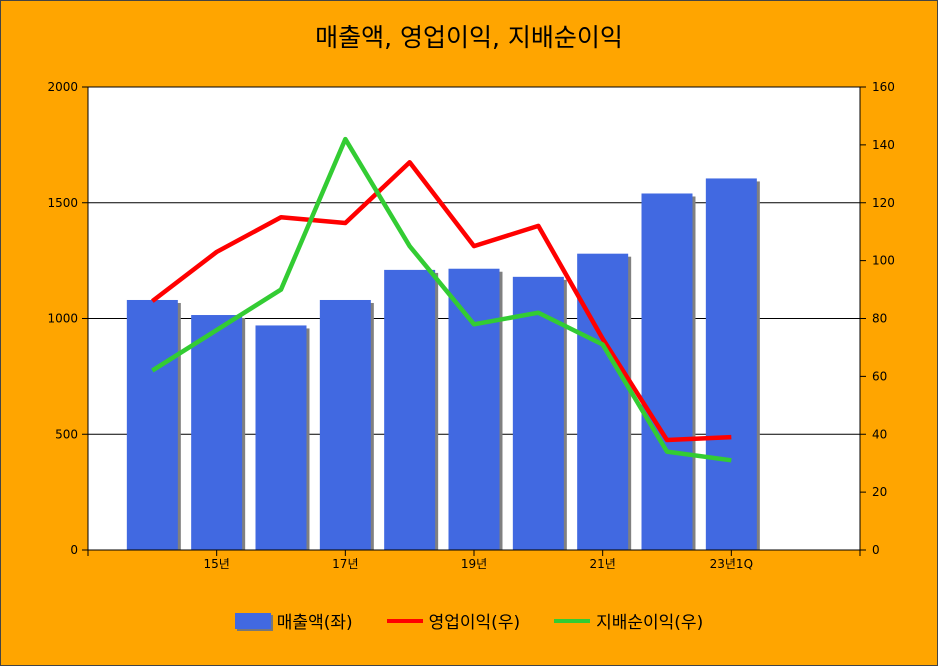 The image size is (938, 666). I want to click on right-axis-tick-label: 140, so click(883, 145).